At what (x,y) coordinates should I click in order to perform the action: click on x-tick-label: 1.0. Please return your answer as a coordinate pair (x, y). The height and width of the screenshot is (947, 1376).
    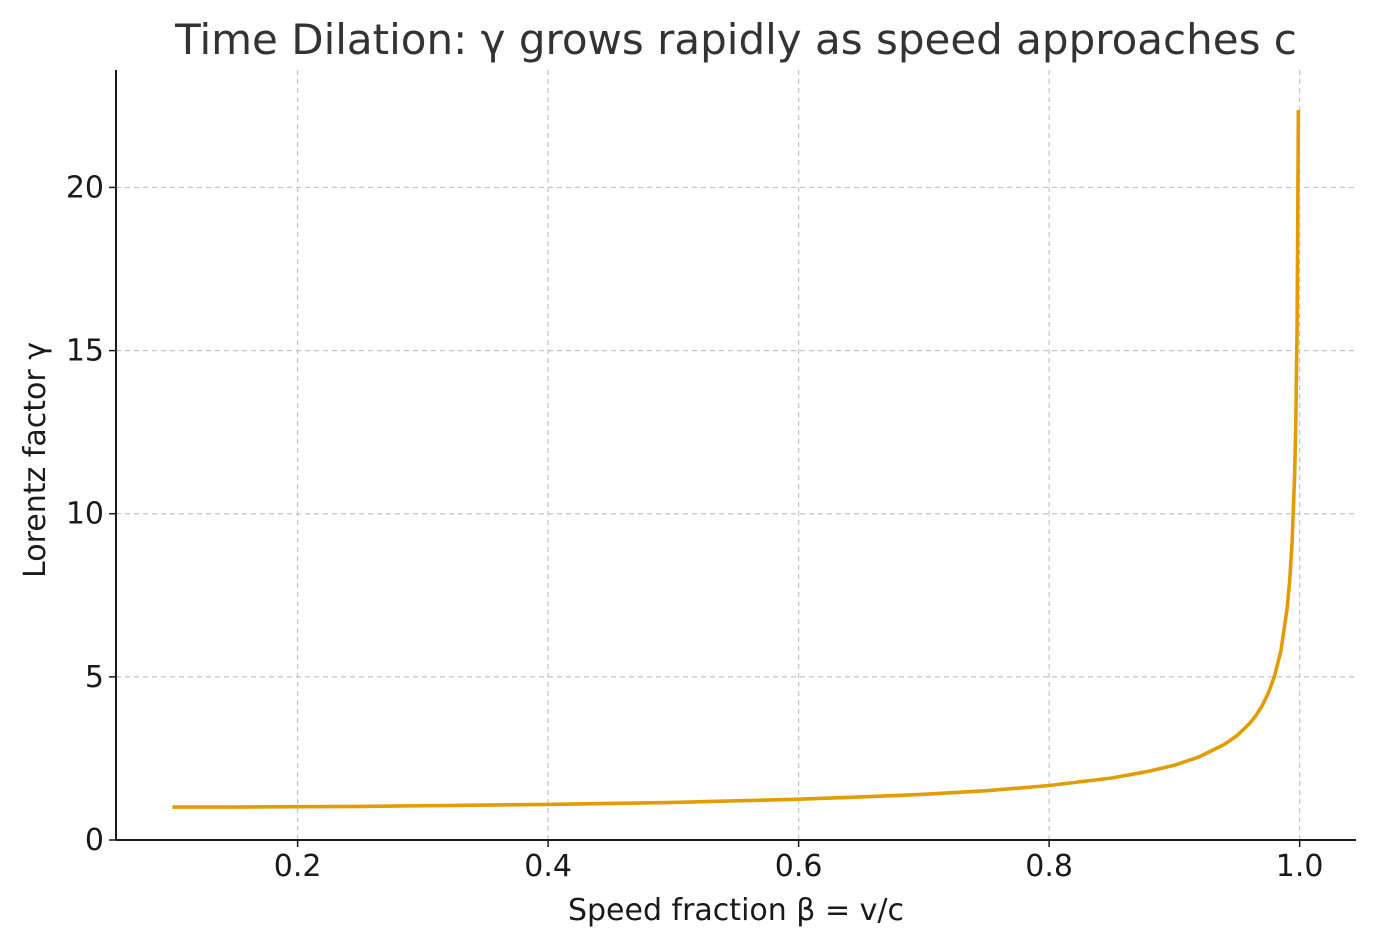
    Looking at the image, I should click on (1300, 866).